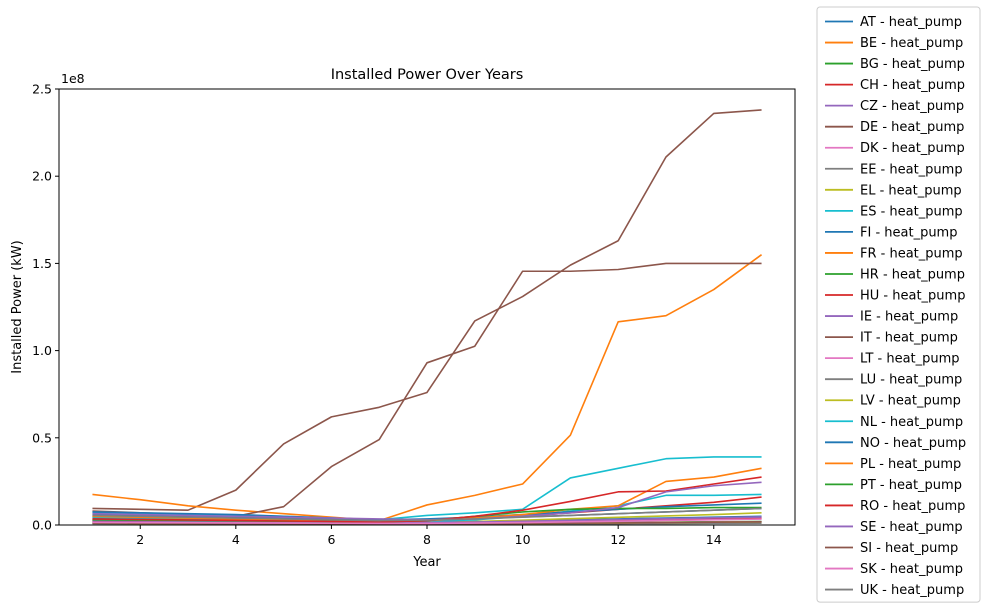  What do you see at coordinates (912, 274) in the screenshot?
I see `legend-entry: HR - heat_pump` at bounding box center [912, 274].